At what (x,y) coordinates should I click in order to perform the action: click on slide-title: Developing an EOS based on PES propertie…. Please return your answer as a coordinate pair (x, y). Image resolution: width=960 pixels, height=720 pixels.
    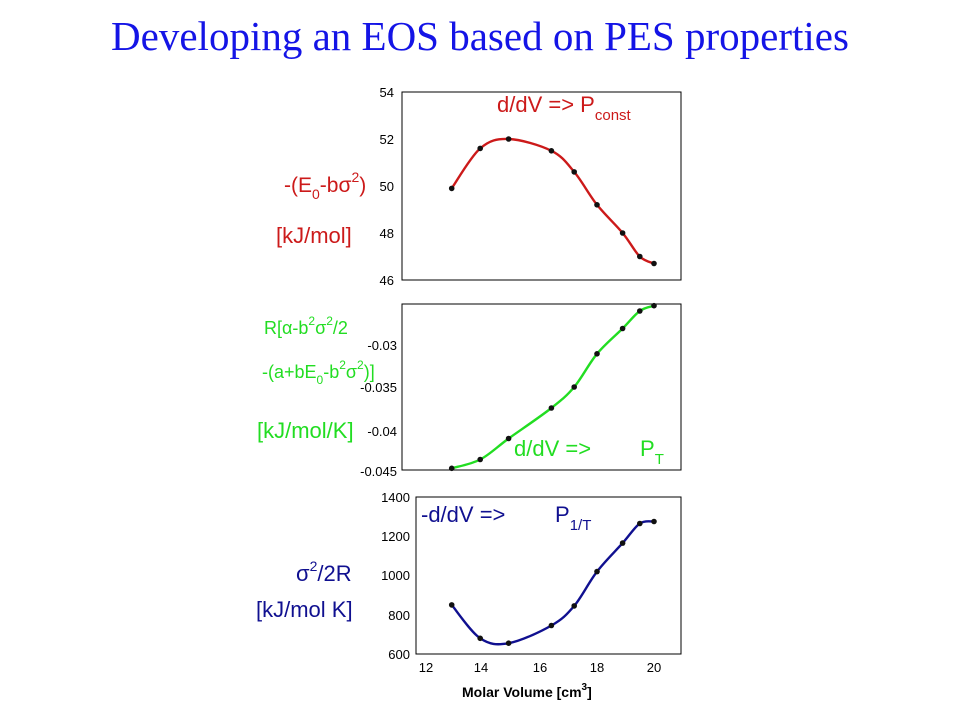
    Looking at the image, I should click on (480, 36).